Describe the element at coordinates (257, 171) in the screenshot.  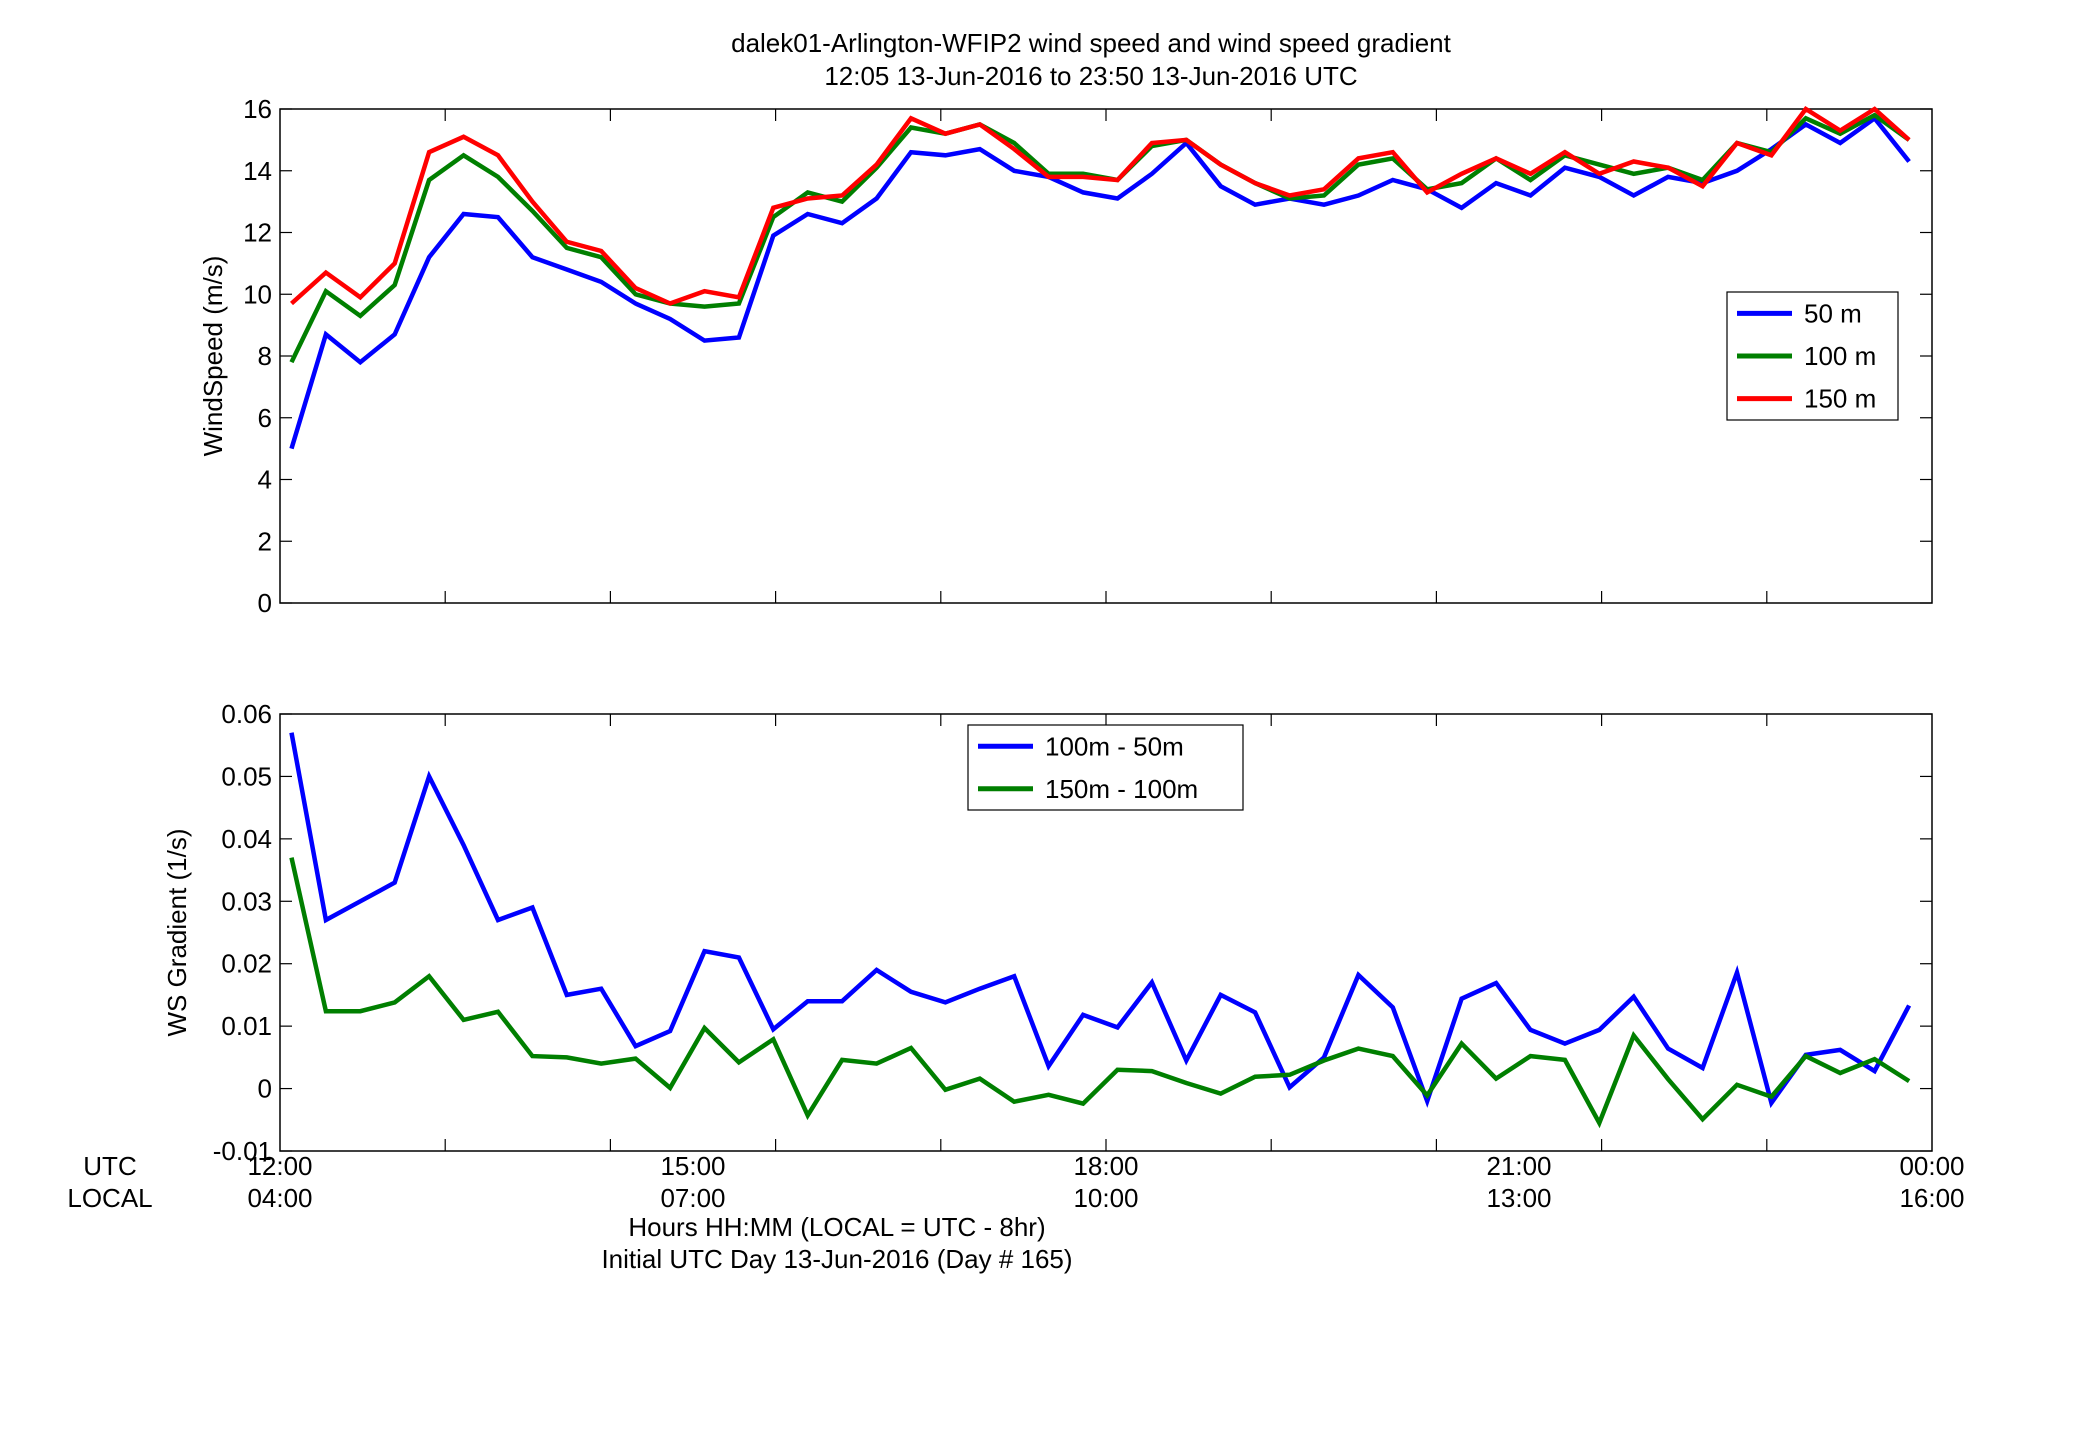
I see `y-tick-label: 14` at that location.